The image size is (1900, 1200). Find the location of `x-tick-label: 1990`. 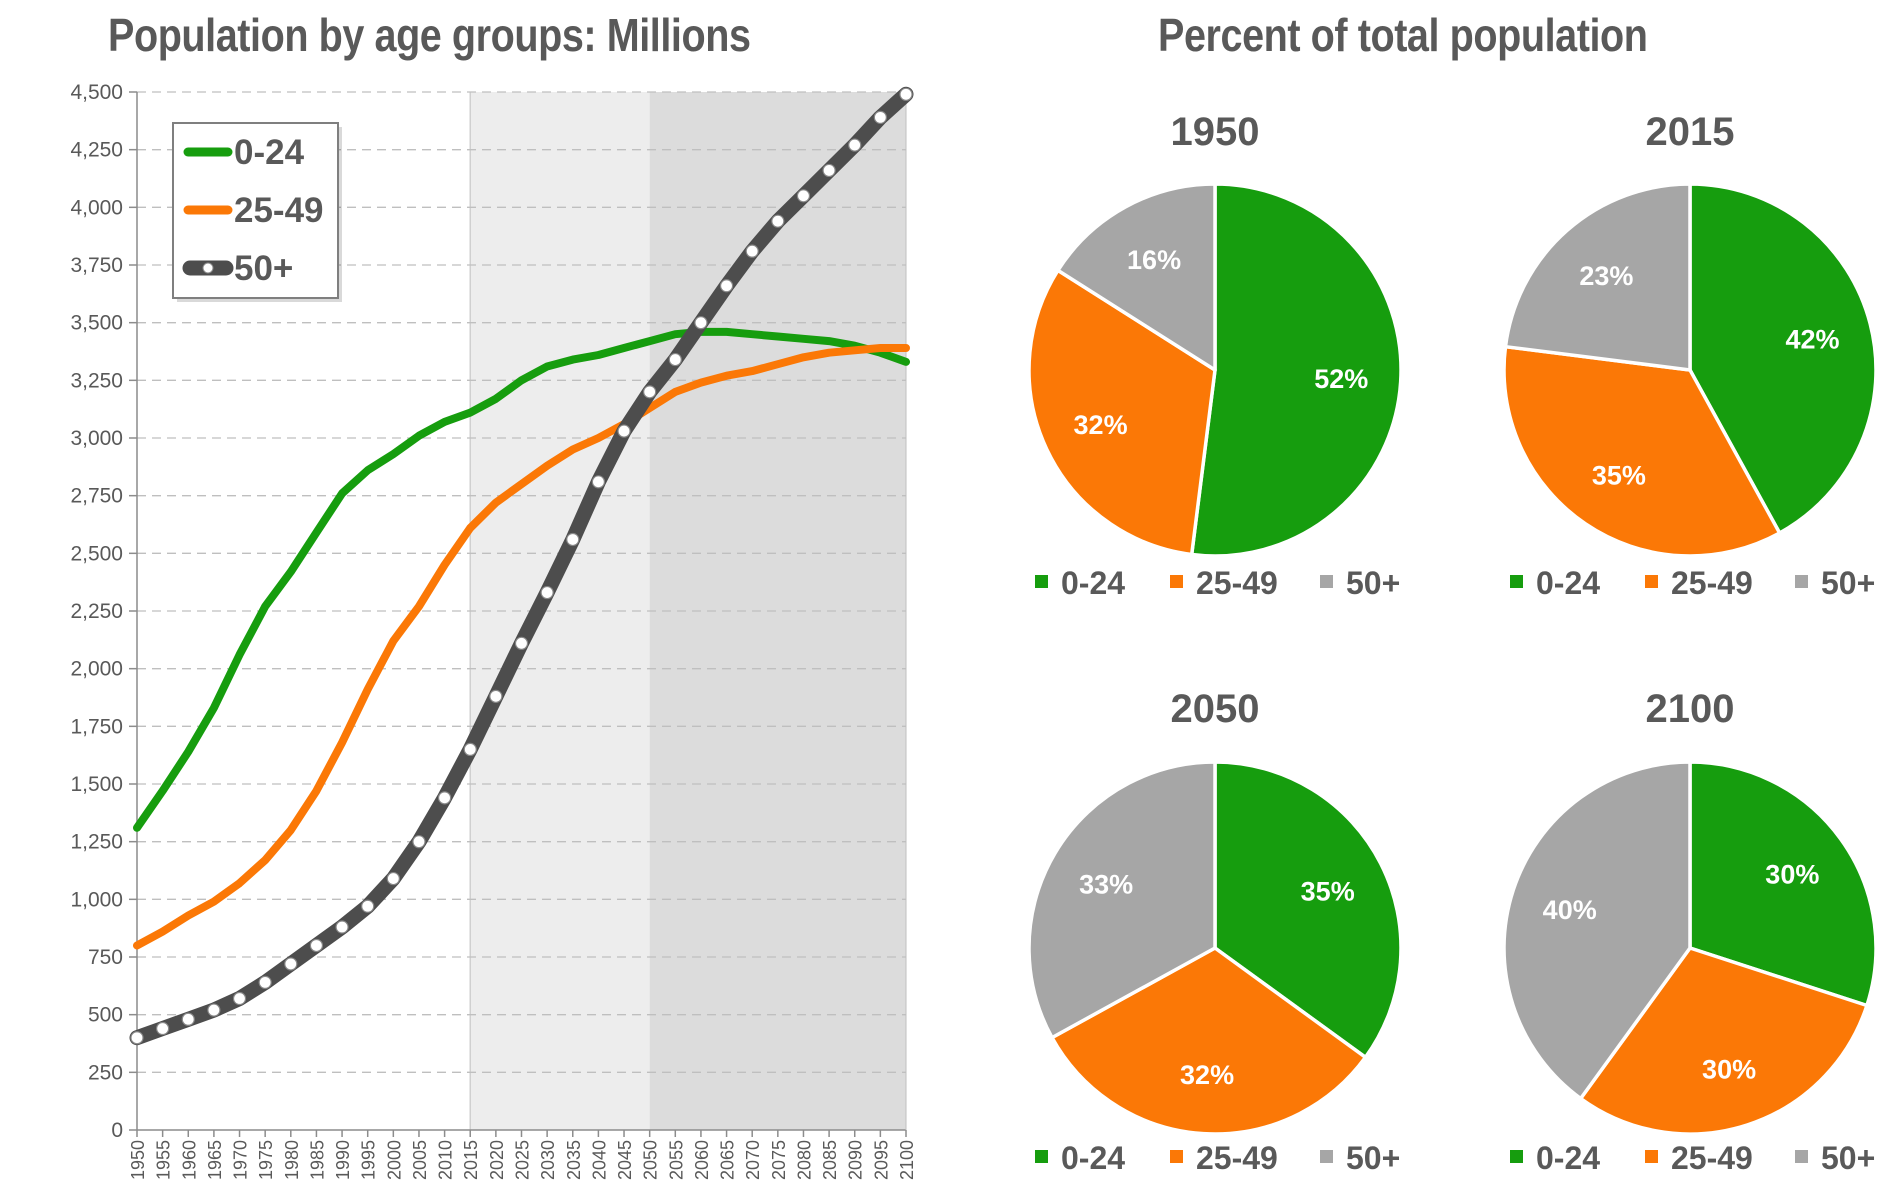

x-tick-label: 1990 is located at coordinates (343, 1160).